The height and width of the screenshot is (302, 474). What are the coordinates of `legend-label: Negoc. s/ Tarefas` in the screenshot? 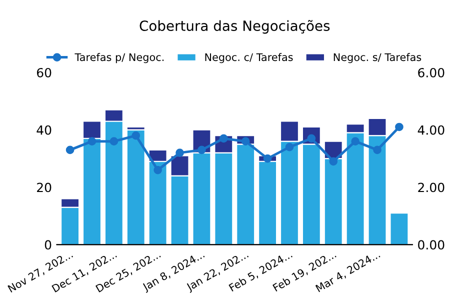 It's located at (378, 58).